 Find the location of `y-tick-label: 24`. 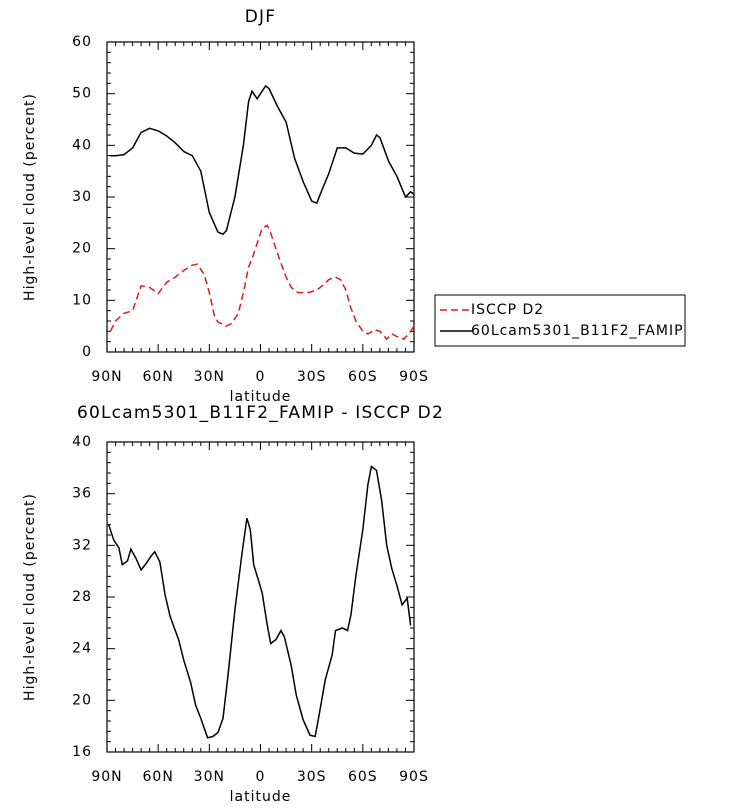

y-tick-label: 24 is located at coordinates (82, 649).